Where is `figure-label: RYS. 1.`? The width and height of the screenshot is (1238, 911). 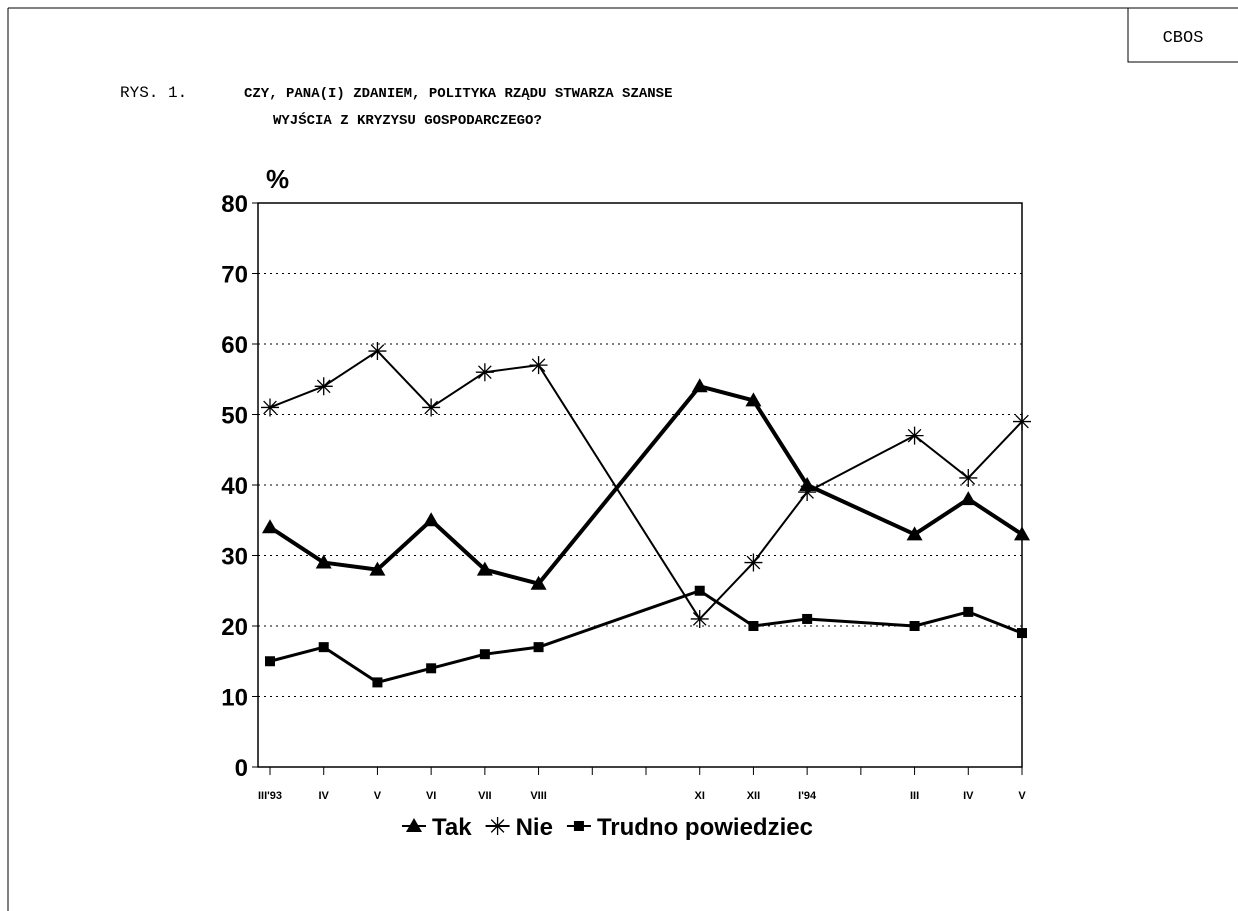 figure-label: RYS. 1. is located at coordinates (153, 93).